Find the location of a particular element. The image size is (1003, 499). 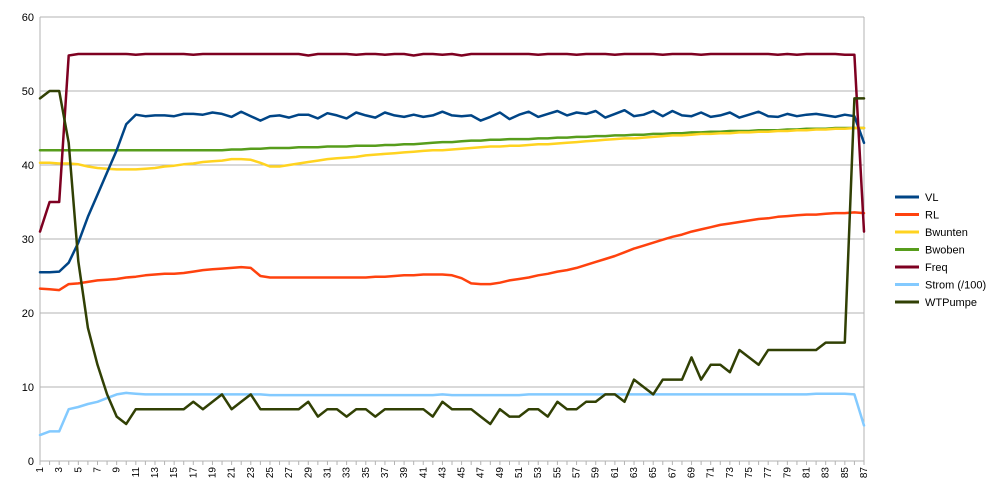

legend-label: RL is located at coordinates (932, 216).